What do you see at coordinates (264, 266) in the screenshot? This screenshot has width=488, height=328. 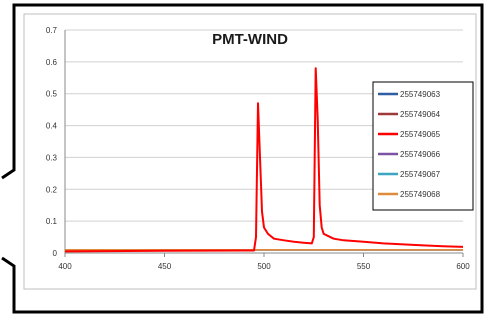 I see `x-tick-label: 500` at bounding box center [264, 266].